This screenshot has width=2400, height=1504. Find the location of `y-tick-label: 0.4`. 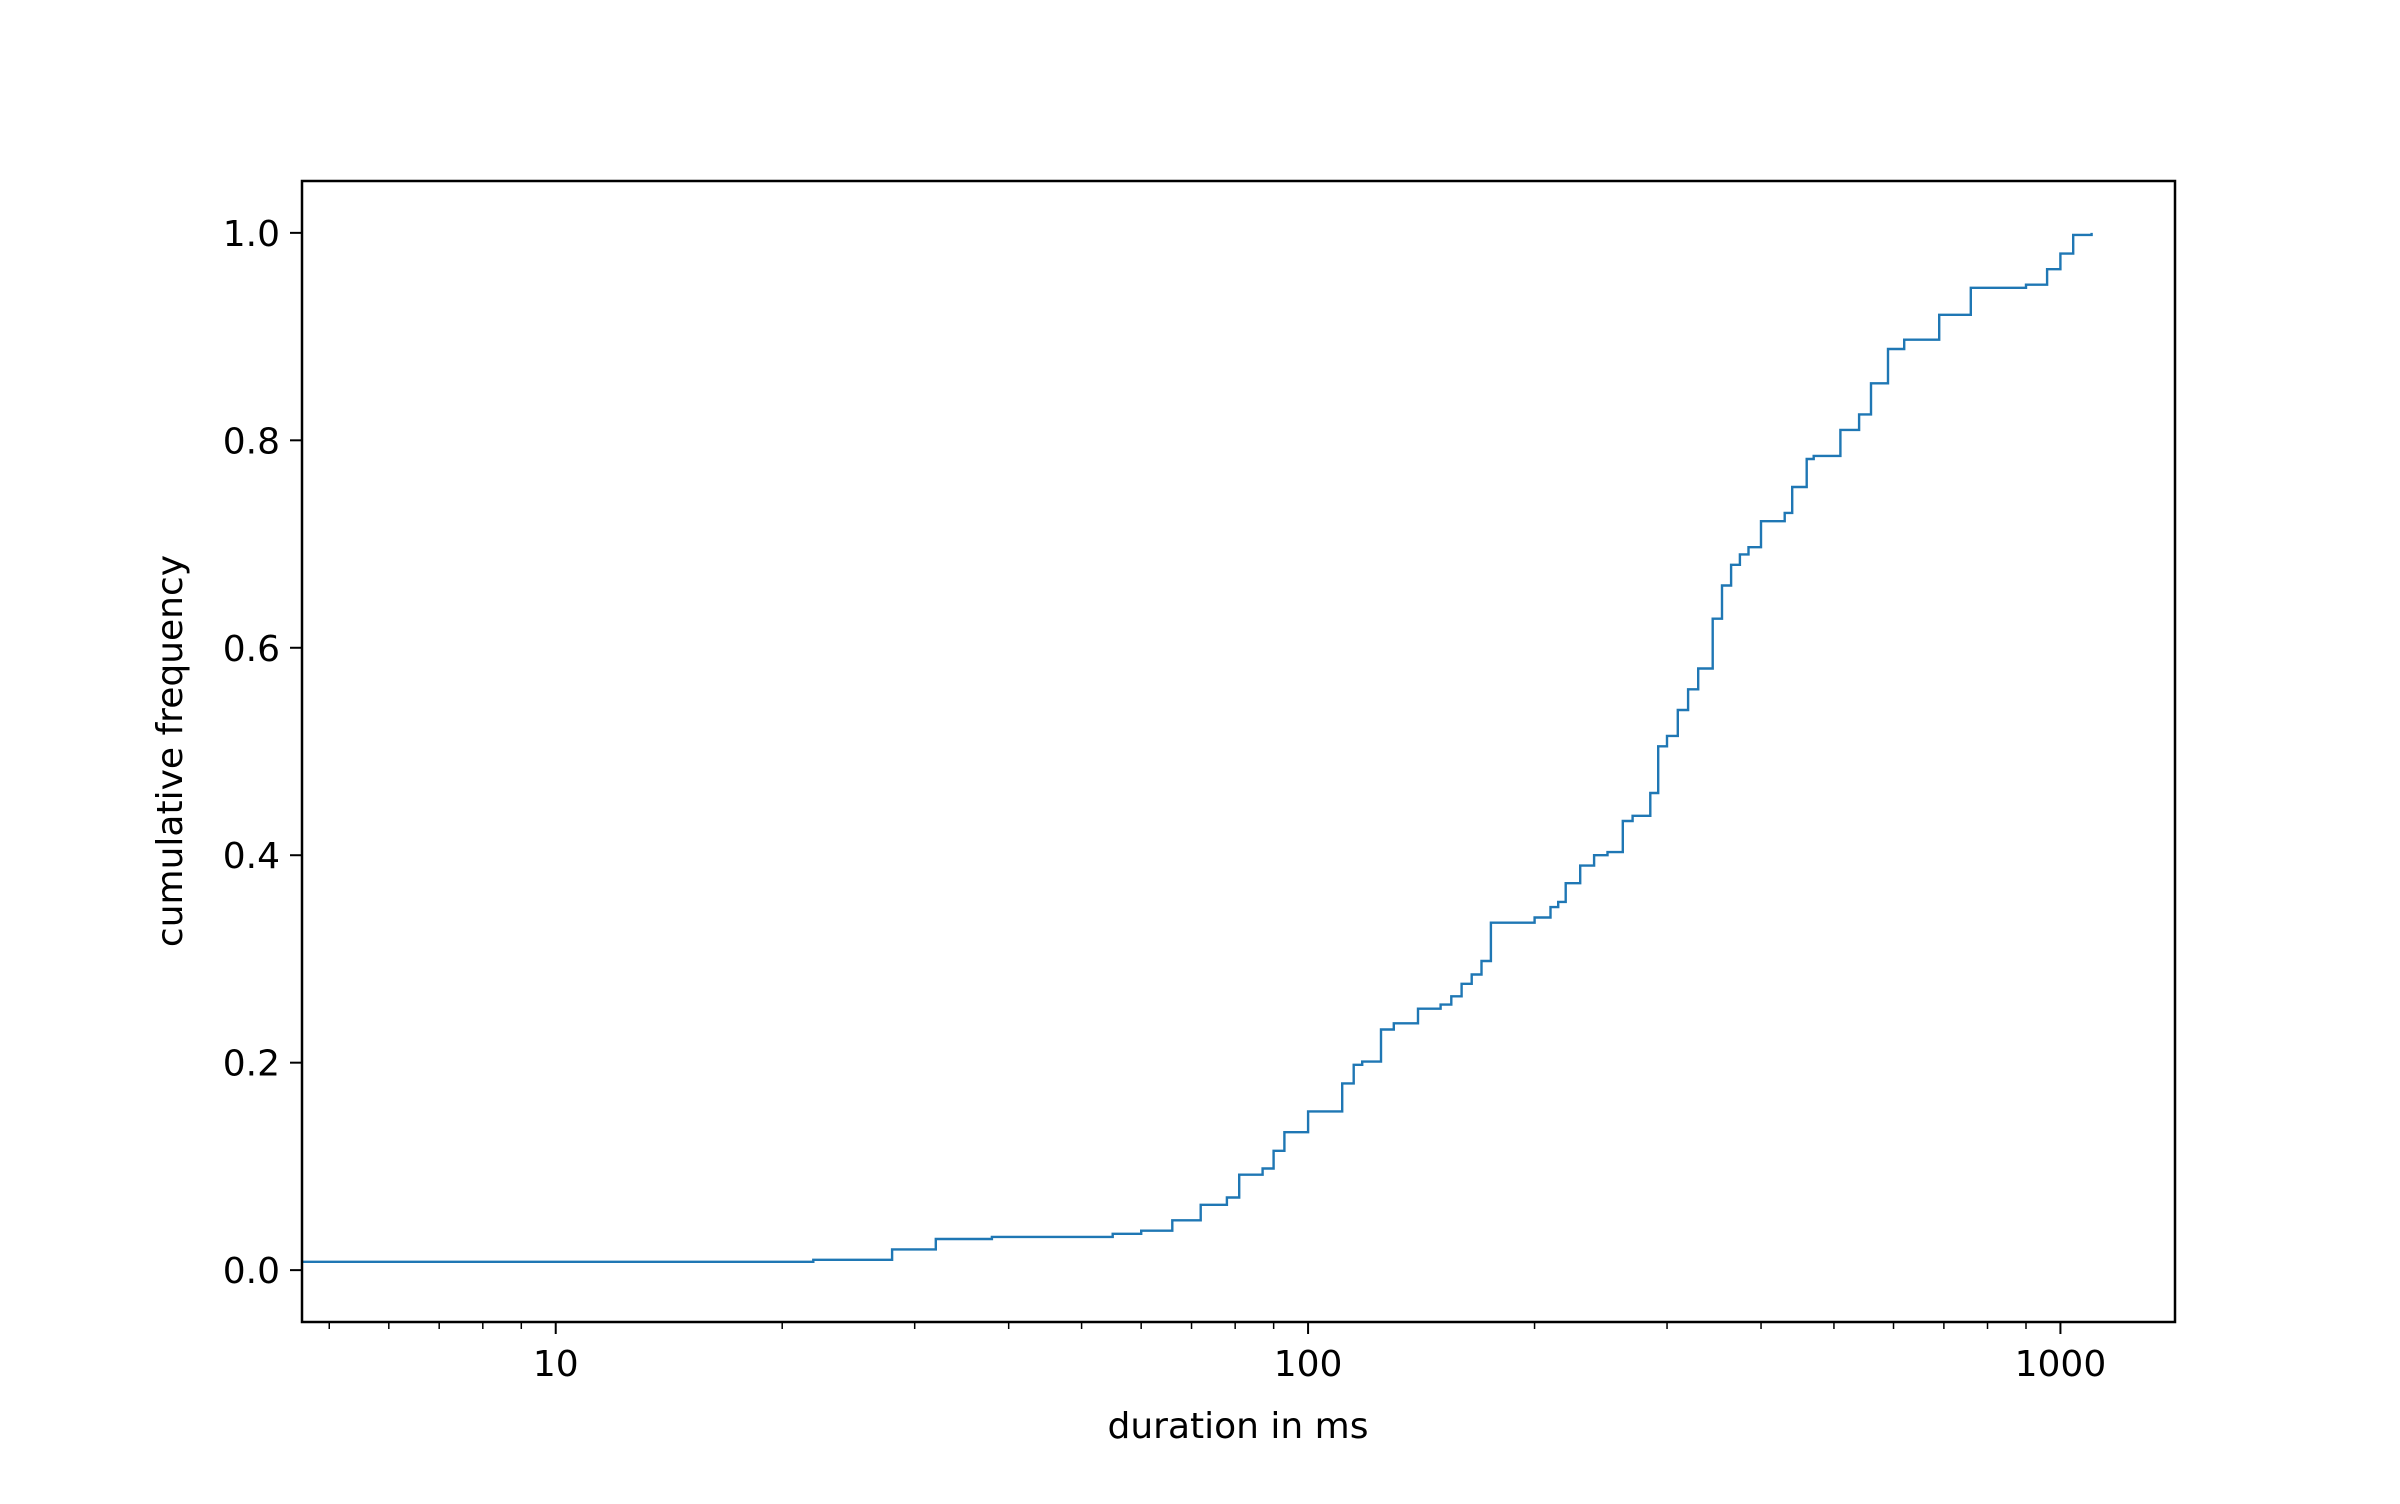

y-tick-label: 0.4 is located at coordinates (251, 856).